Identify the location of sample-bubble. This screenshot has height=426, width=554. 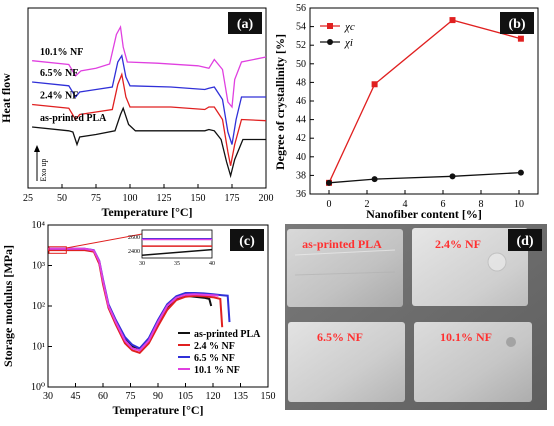
(497, 262).